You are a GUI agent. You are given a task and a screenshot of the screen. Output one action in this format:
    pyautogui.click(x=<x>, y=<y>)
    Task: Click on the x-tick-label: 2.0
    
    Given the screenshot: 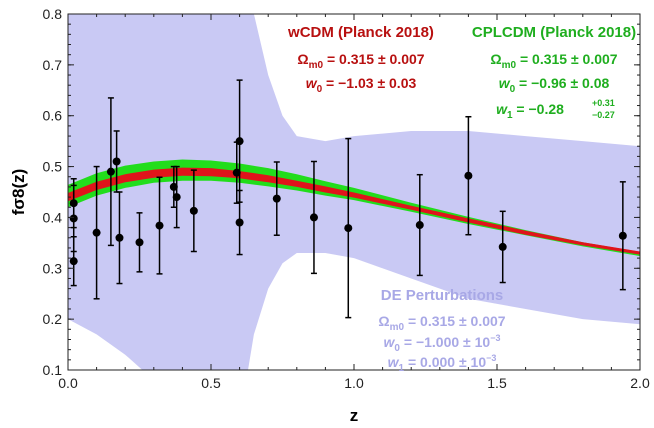 What is the action you would take?
    pyautogui.click(x=640, y=383)
    